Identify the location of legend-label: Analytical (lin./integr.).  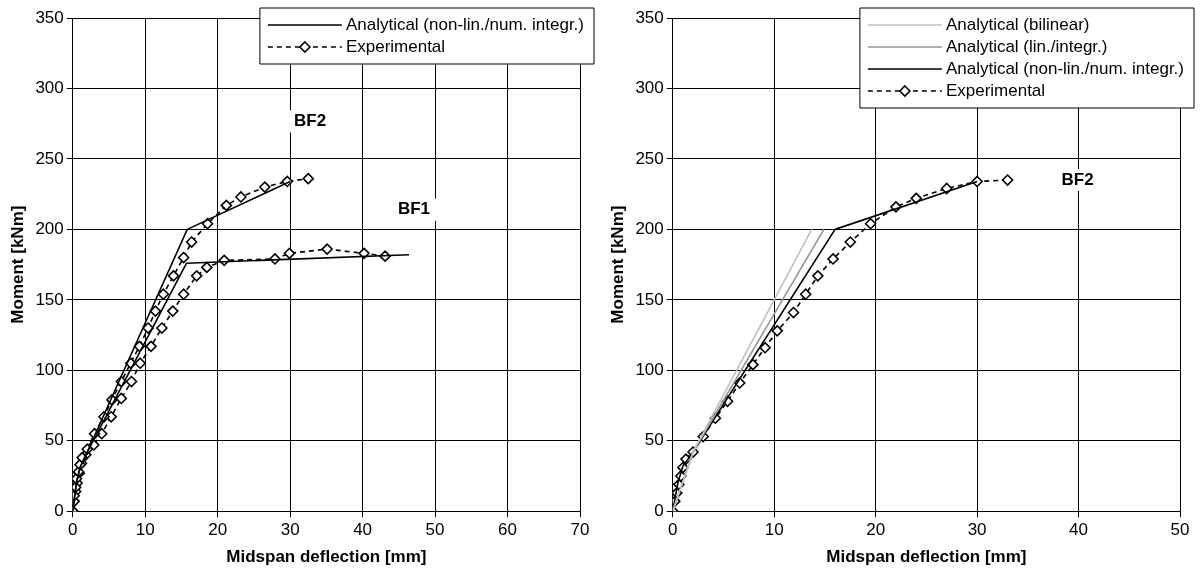
(1026, 46).